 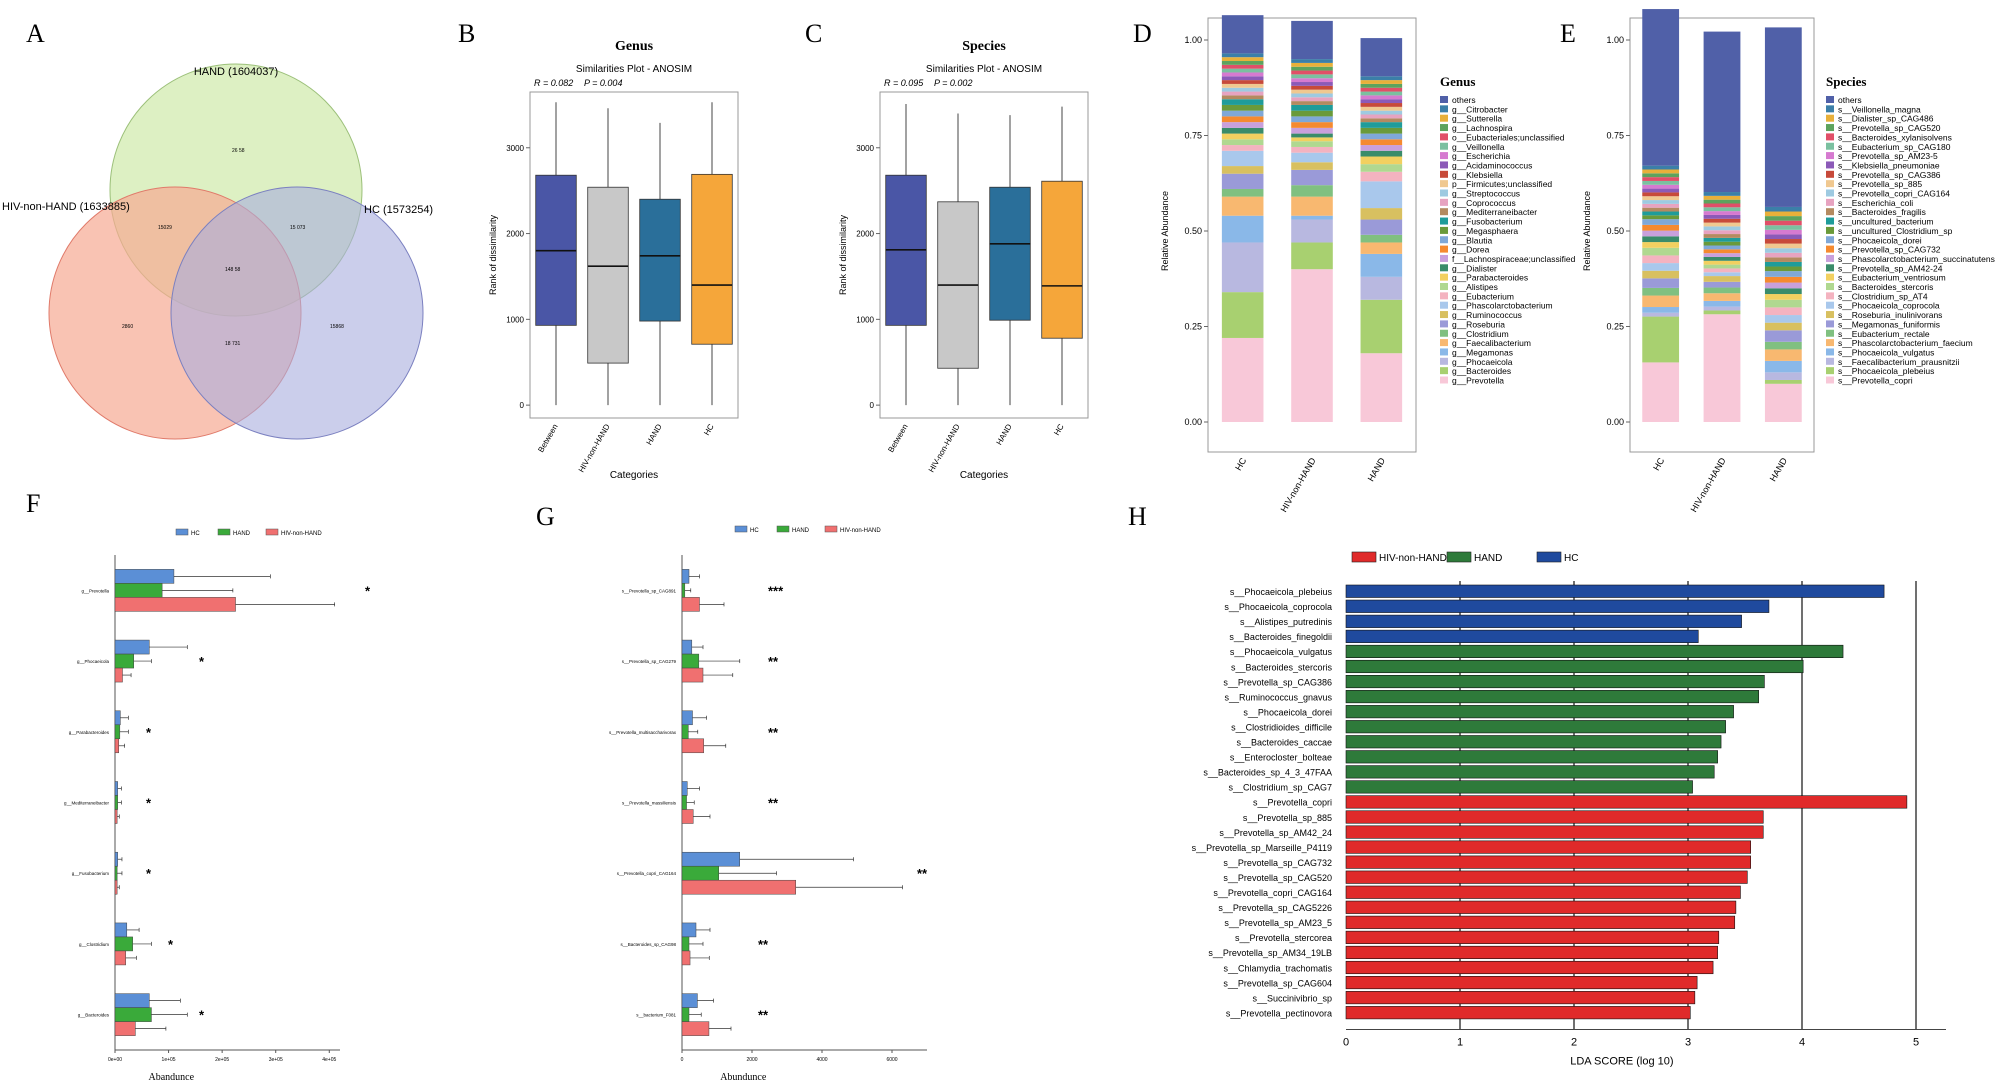 What do you see at coordinates (1889, 175) in the screenshot?
I see `legend-label: s__Prevotella_sp_CAG386` at bounding box center [1889, 175].